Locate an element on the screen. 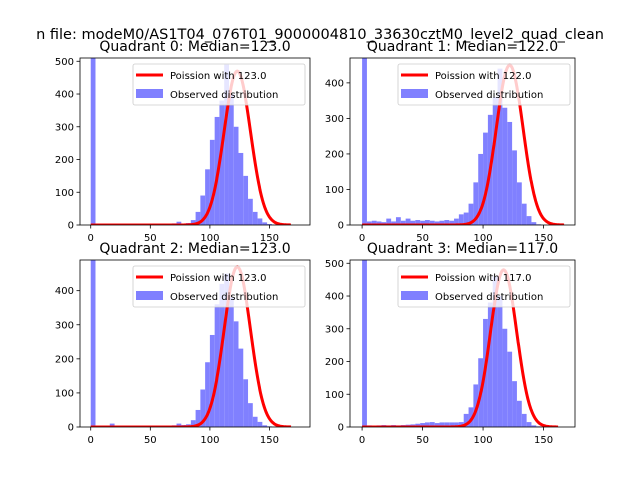 Image resolution: width=640 pixels, height=484 pixels. subplot-title: Quadrant 0: Median=123.0 is located at coordinates (194, 47).